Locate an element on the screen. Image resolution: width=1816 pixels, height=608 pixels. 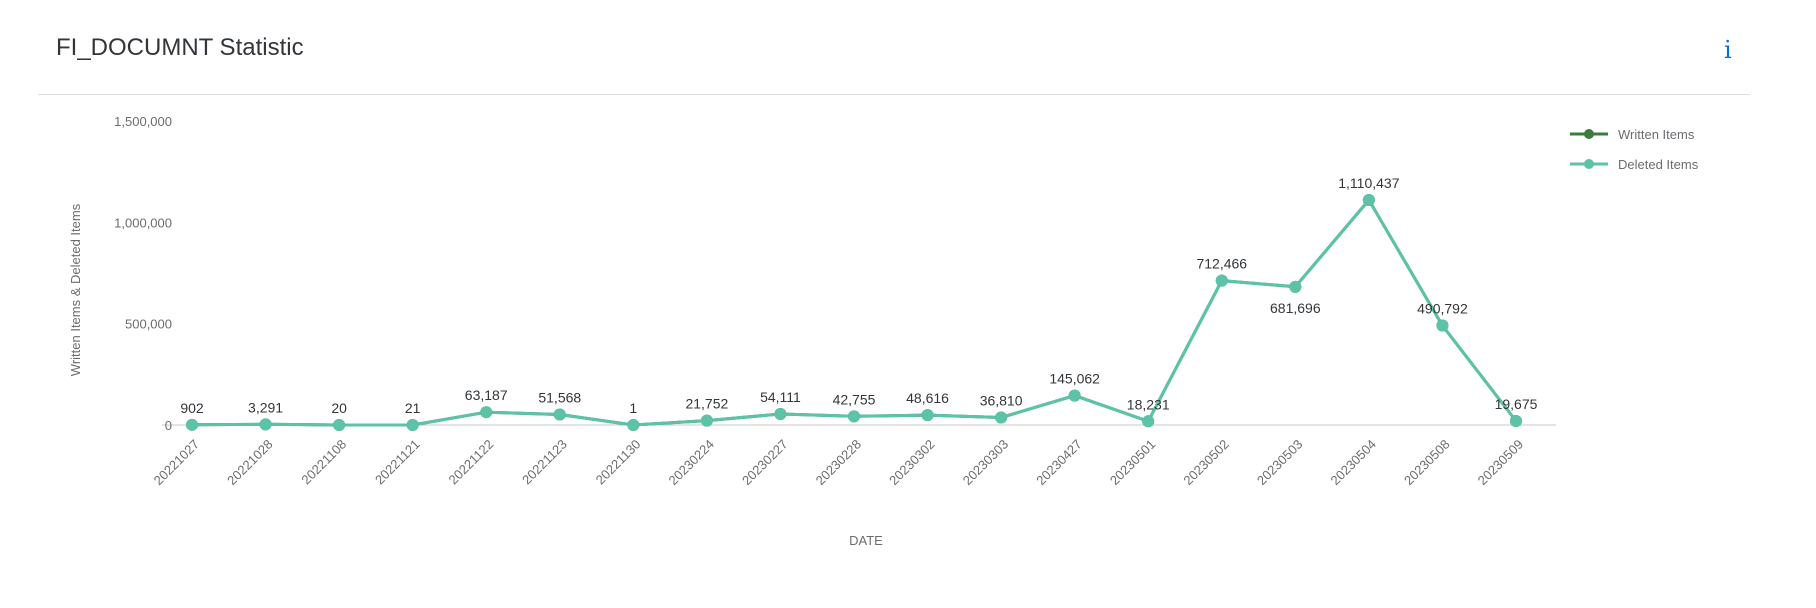
x-tick-label: 20230302 is located at coordinates (912, 463).